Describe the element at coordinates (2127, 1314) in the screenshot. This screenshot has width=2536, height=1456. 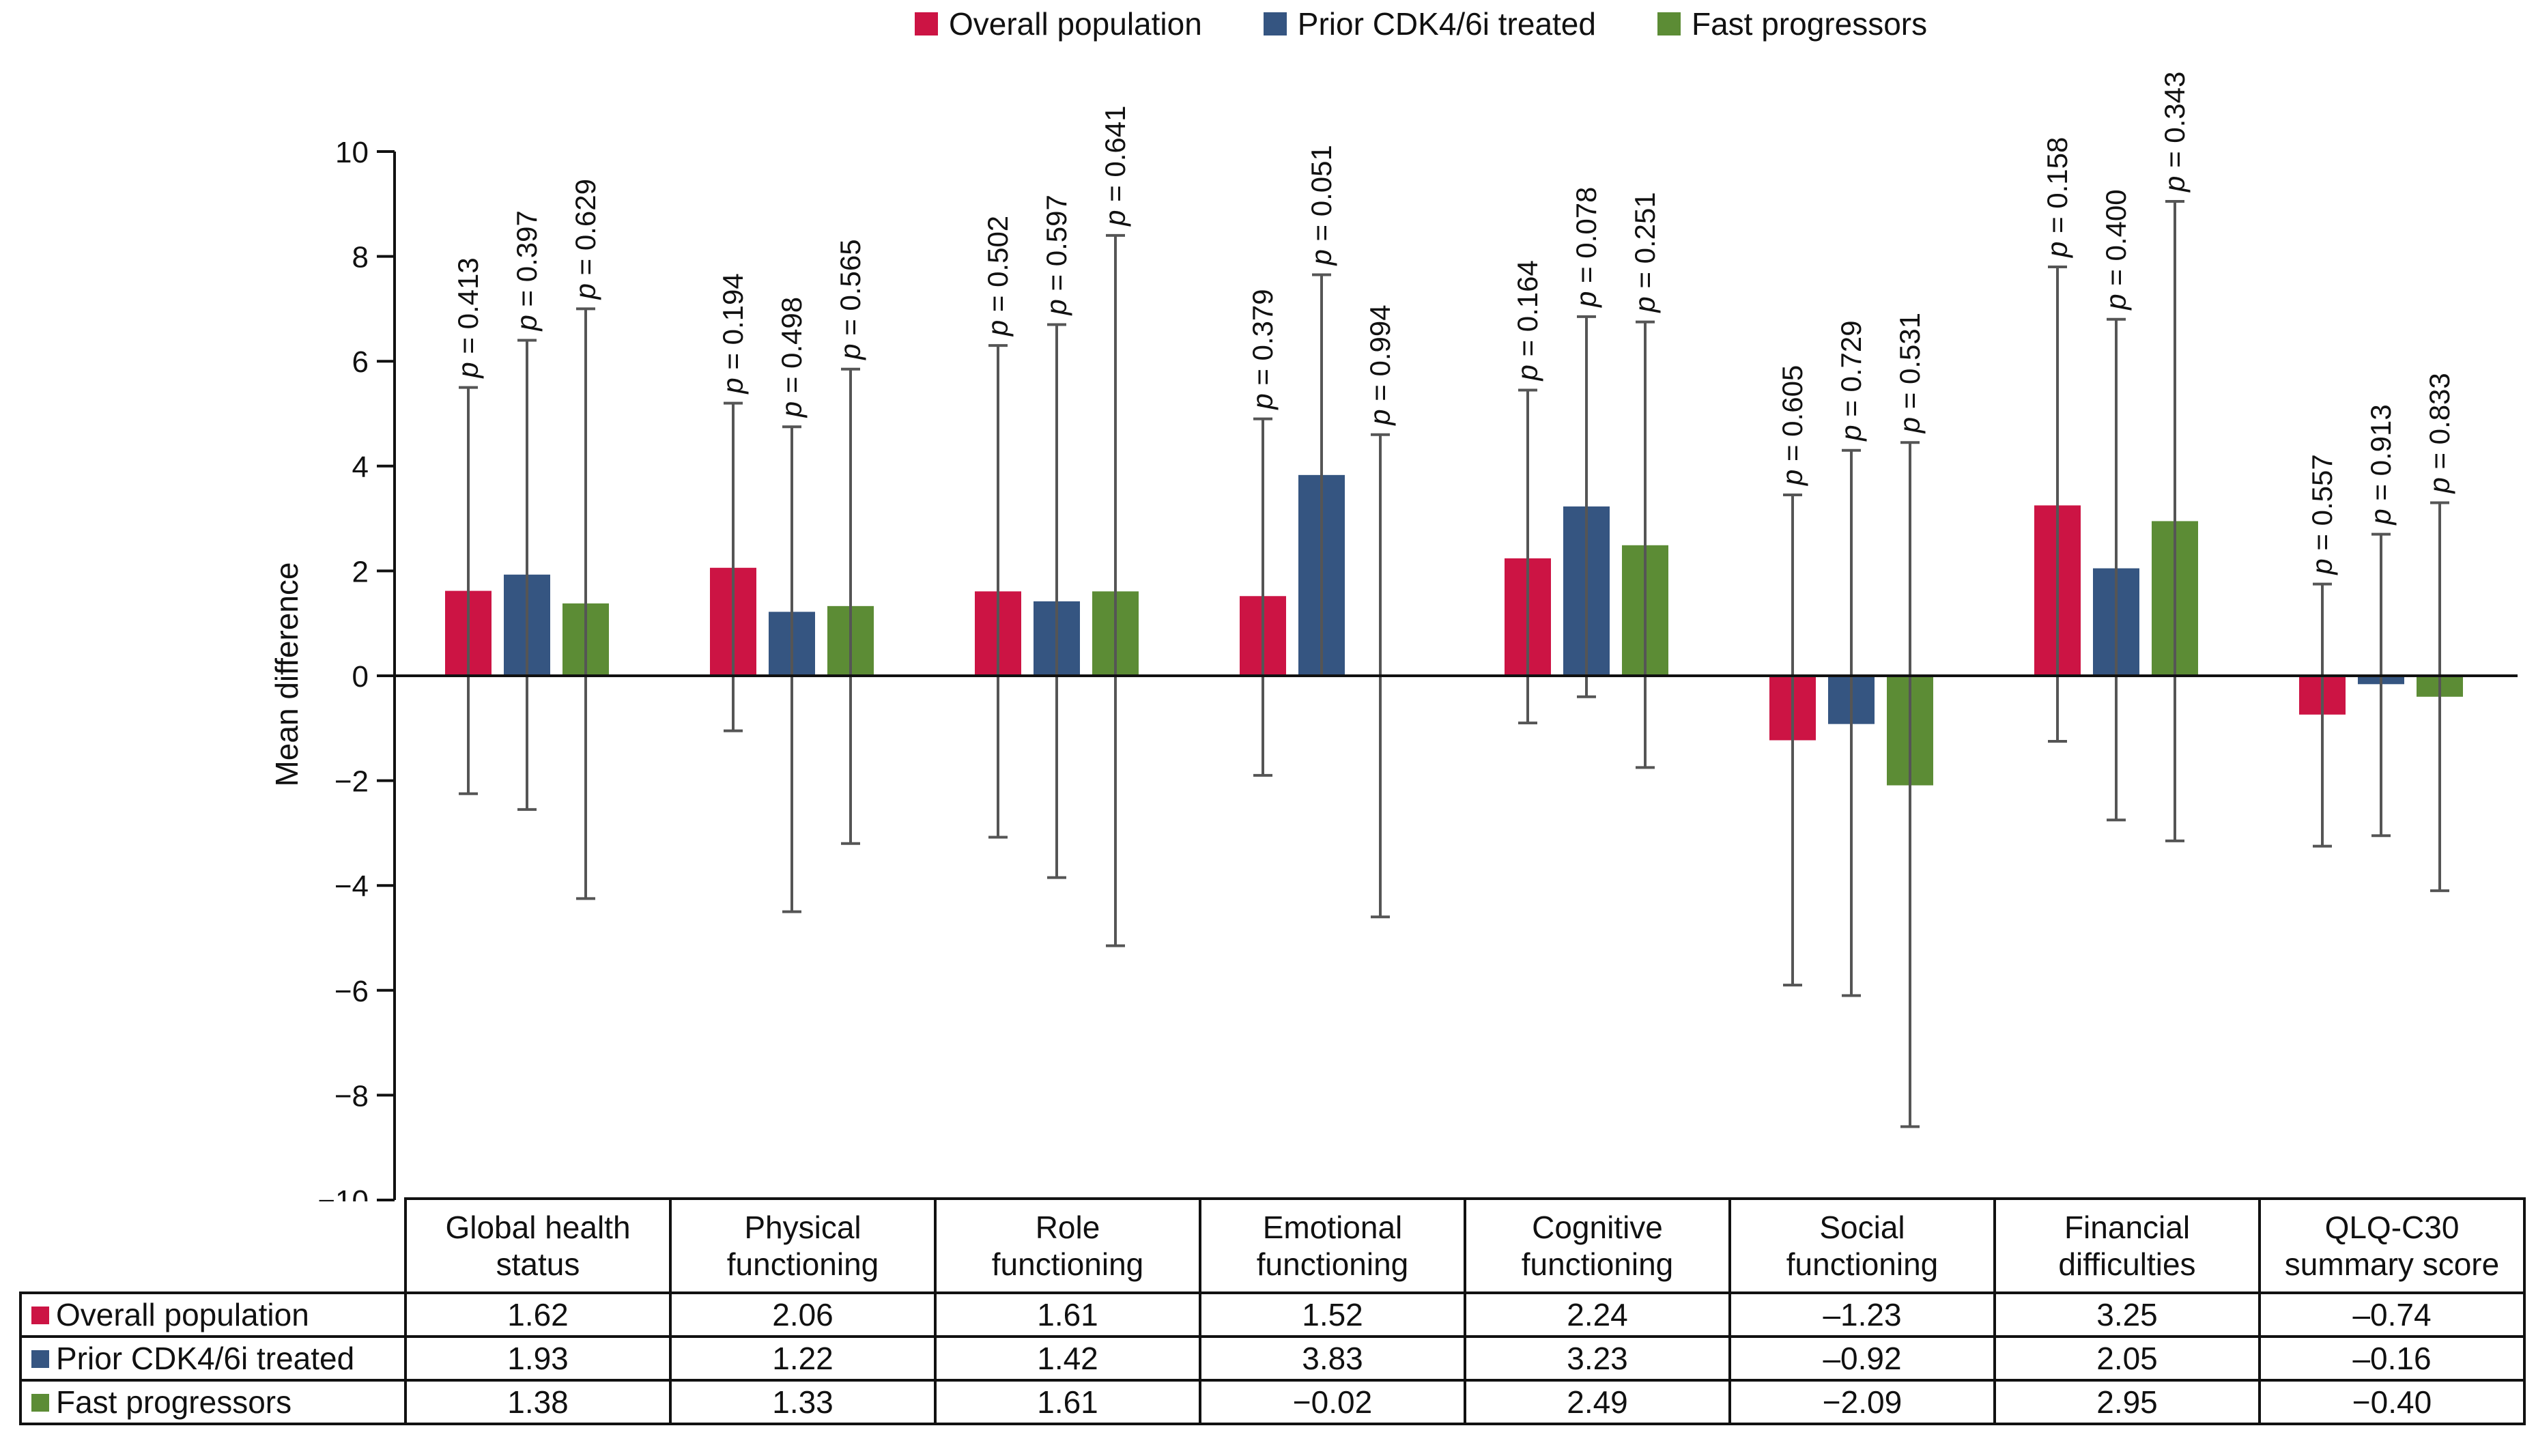
I see `table-cell: 3.25` at that location.